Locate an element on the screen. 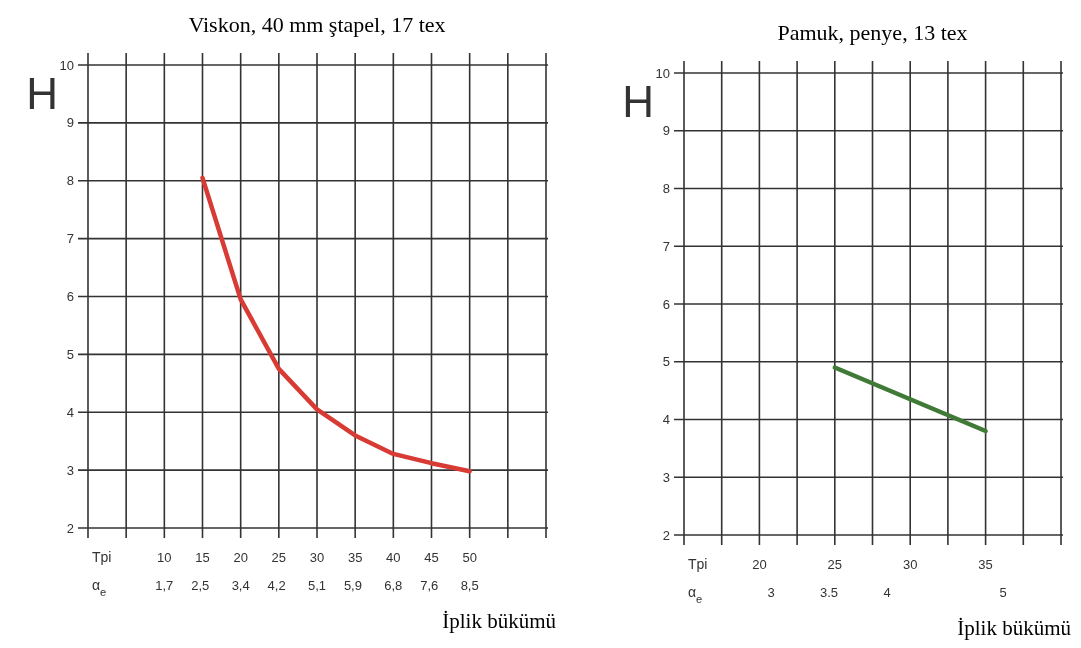 The width and height of the screenshot is (1081, 648). chart-title: Viskon, 40 mm ştapel, 17 tex is located at coordinates (317, 24).